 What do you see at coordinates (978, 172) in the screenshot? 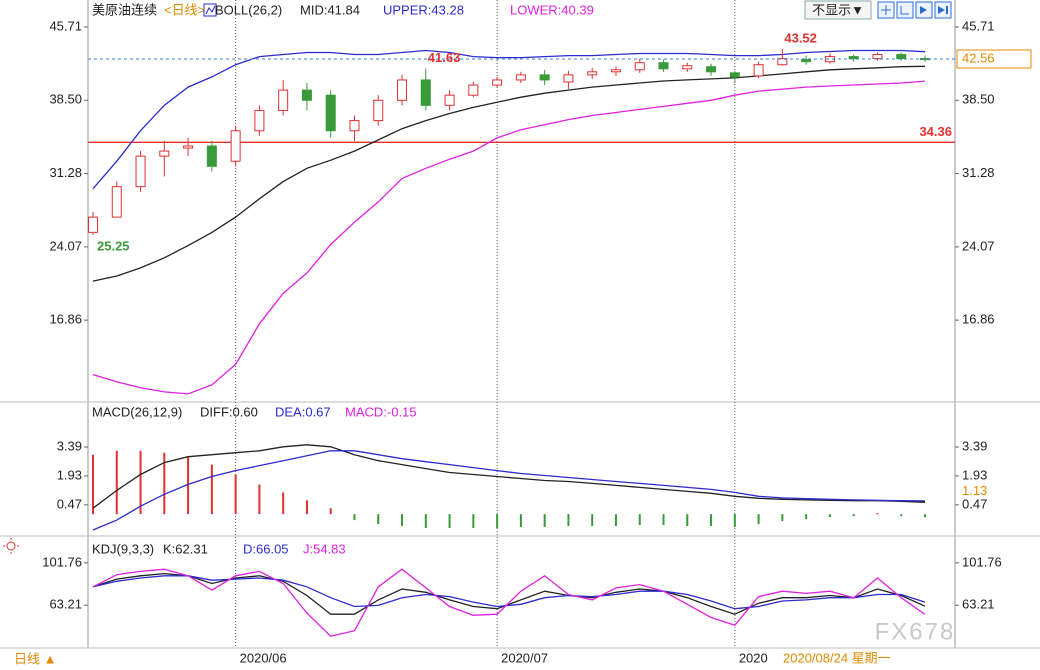
I see `y-tick-label-right: 31.28` at bounding box center [978, 172].